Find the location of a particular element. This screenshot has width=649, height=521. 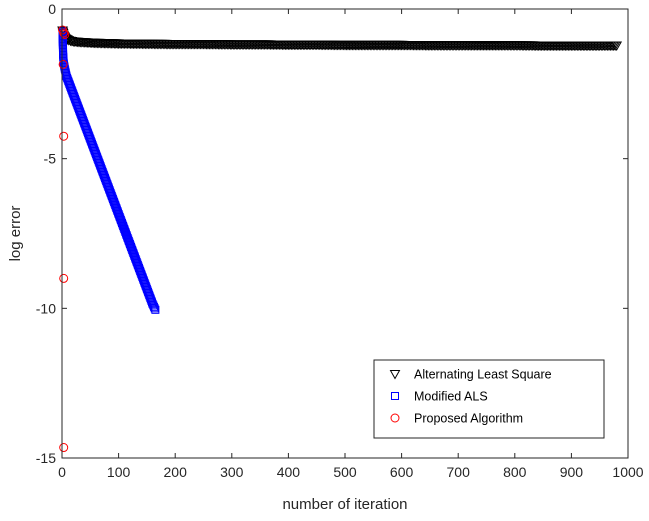

legend-label: Proposed Algorithm is located at coordinates (468, 419).